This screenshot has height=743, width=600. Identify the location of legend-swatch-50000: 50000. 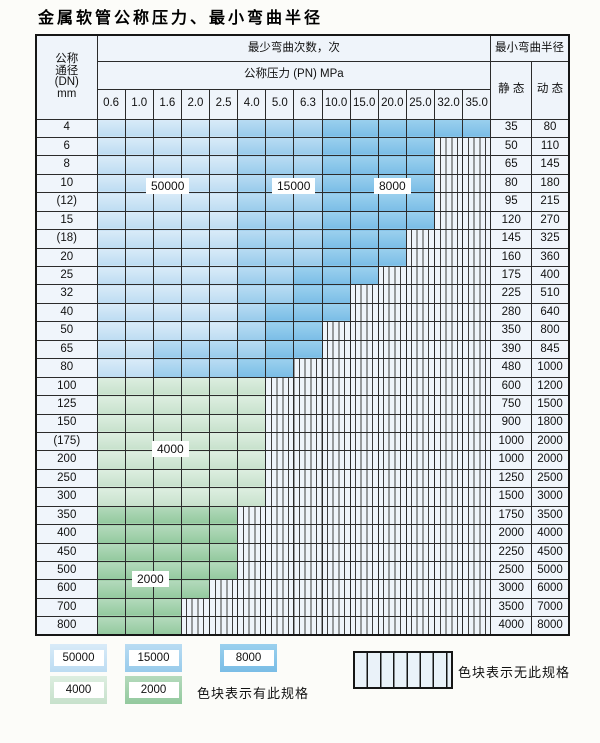
(78, 658).